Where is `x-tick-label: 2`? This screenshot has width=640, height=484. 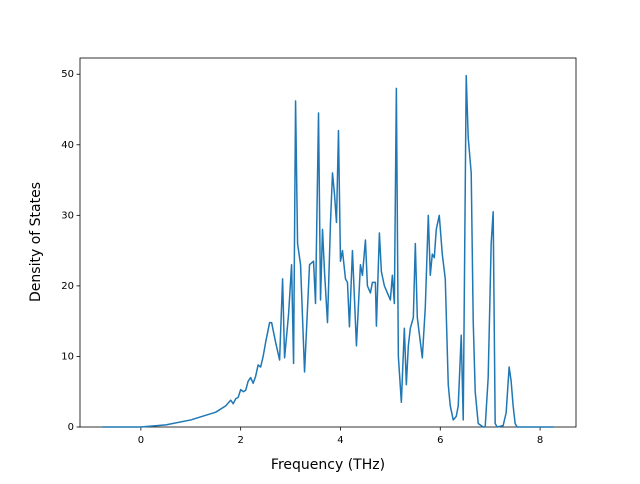 x-tick-label: 2 is located at coordinates (240, 440).